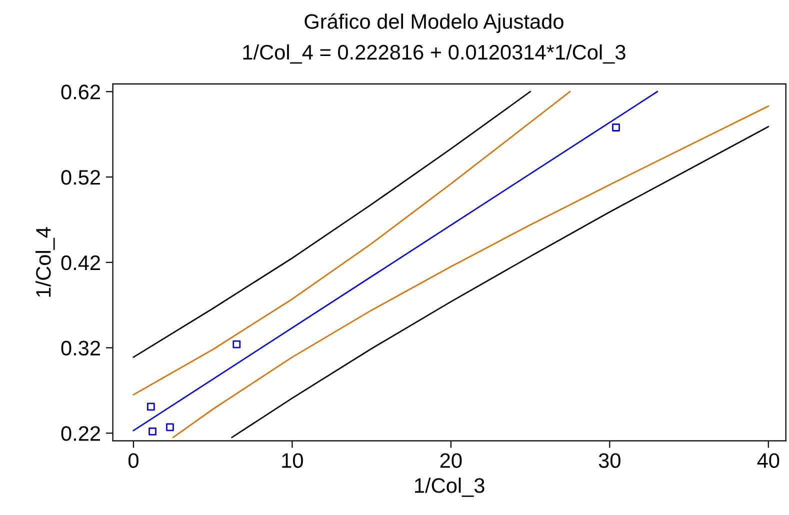 The height and width of the screenshot is (515, 789). I want to click on chart-subtitle: 1/Col_4 = 0.222816 + 0.0120314*1/Col_3, so click(434, 54).